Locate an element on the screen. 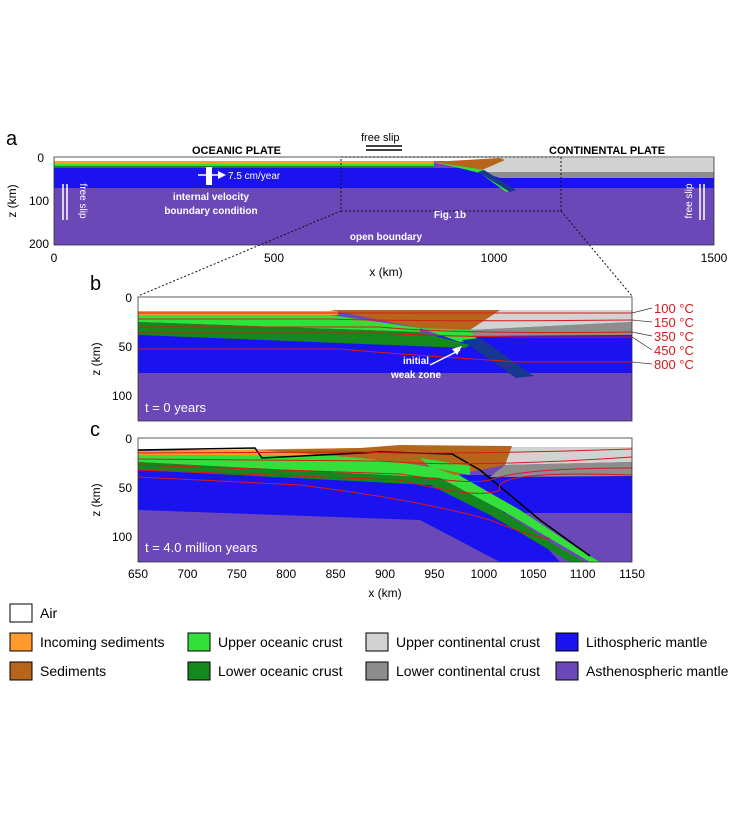 This screenshot has width=750, height=834. continental-plate-label: CONTINENTAL PLATE is located at coordinates (607, 151).